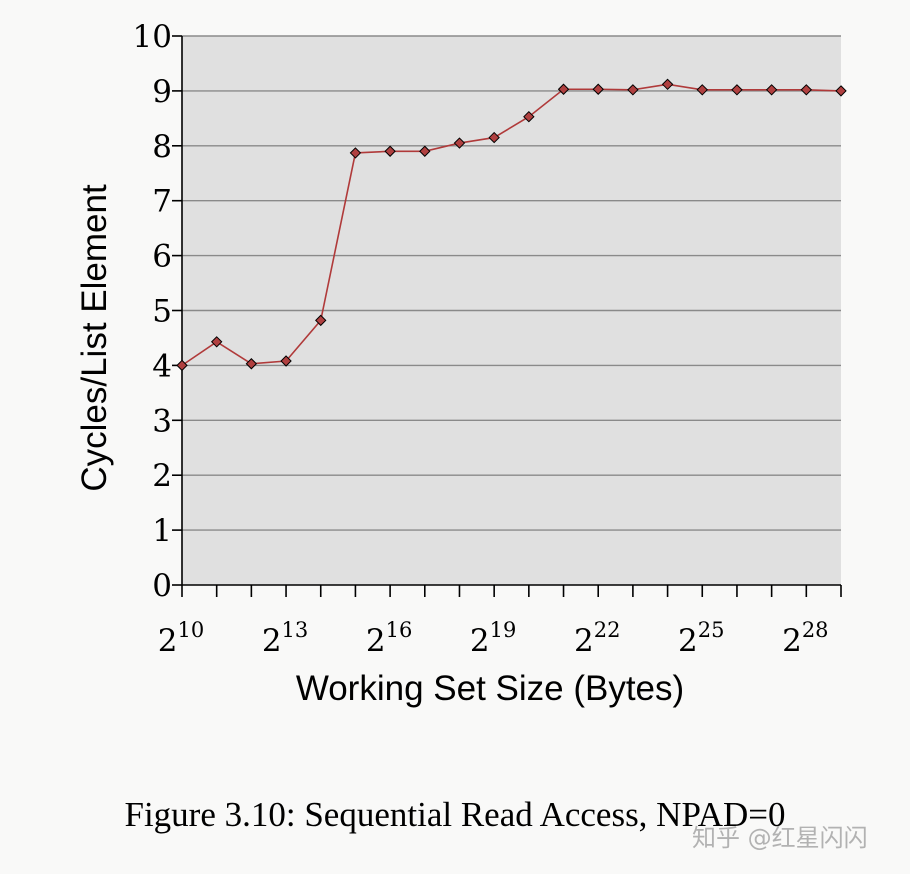 This screenshot has height=874, width=910. I want to click on x-tick-label: 210, so click(181, 638).